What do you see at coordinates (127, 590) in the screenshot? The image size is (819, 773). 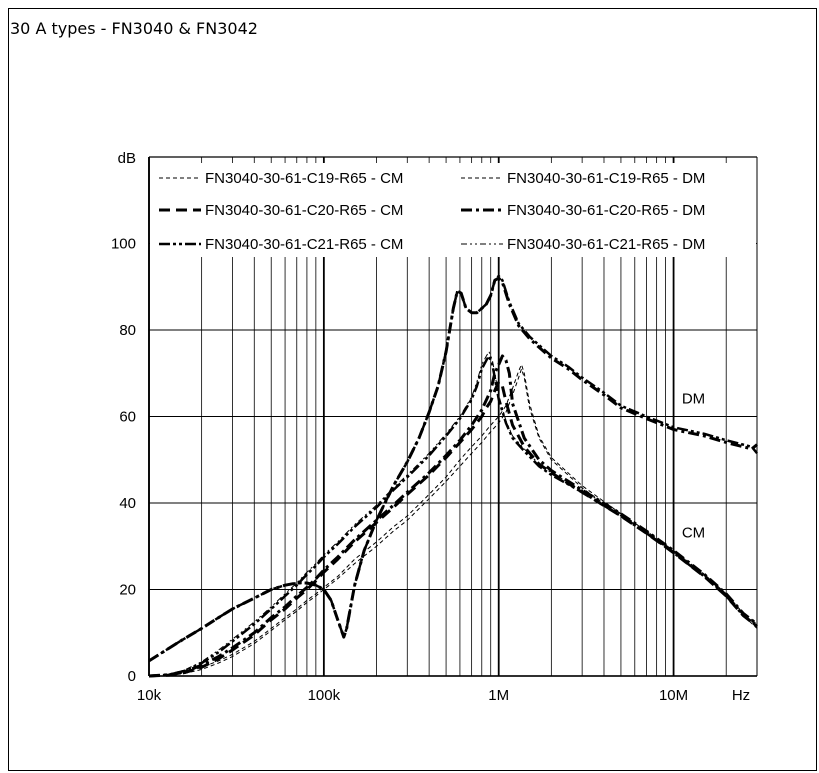 I see `y-tick-label: 20` at bounding box center [127, 590].